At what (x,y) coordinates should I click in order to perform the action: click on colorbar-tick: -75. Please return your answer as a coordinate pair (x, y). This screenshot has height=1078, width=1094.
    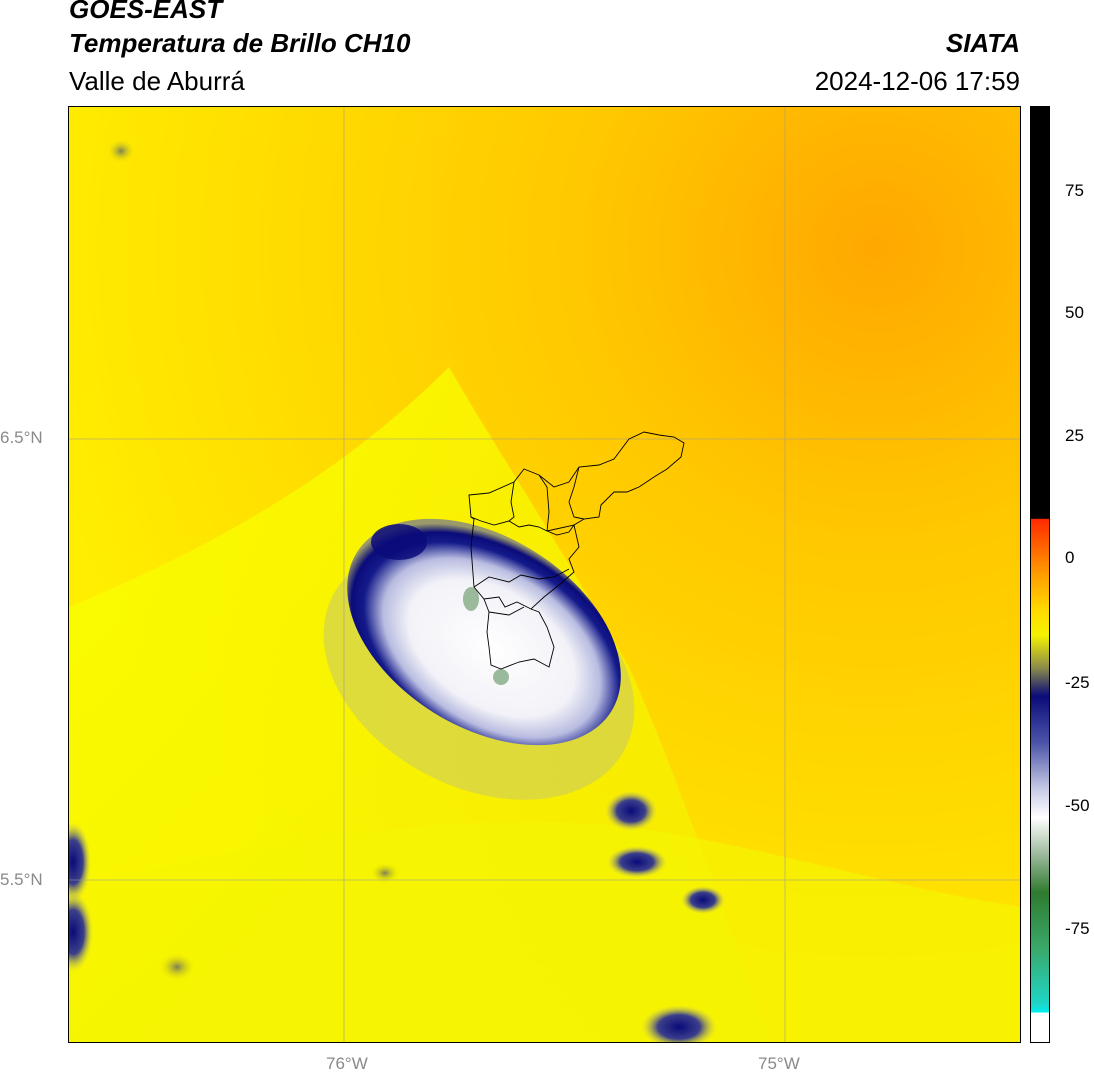
    Looking at the image, I should click on (1077, 928).